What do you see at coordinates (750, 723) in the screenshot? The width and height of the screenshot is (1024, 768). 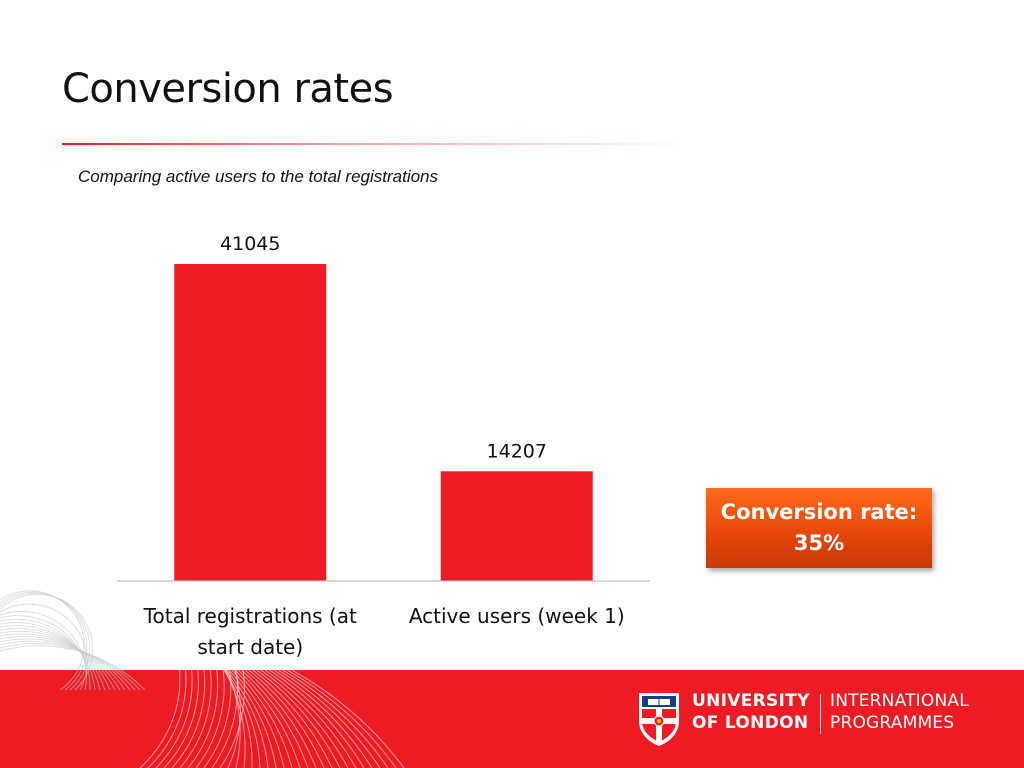 I see `logo-of-london-text: OF LONDON` at bounding box center [750, 723].